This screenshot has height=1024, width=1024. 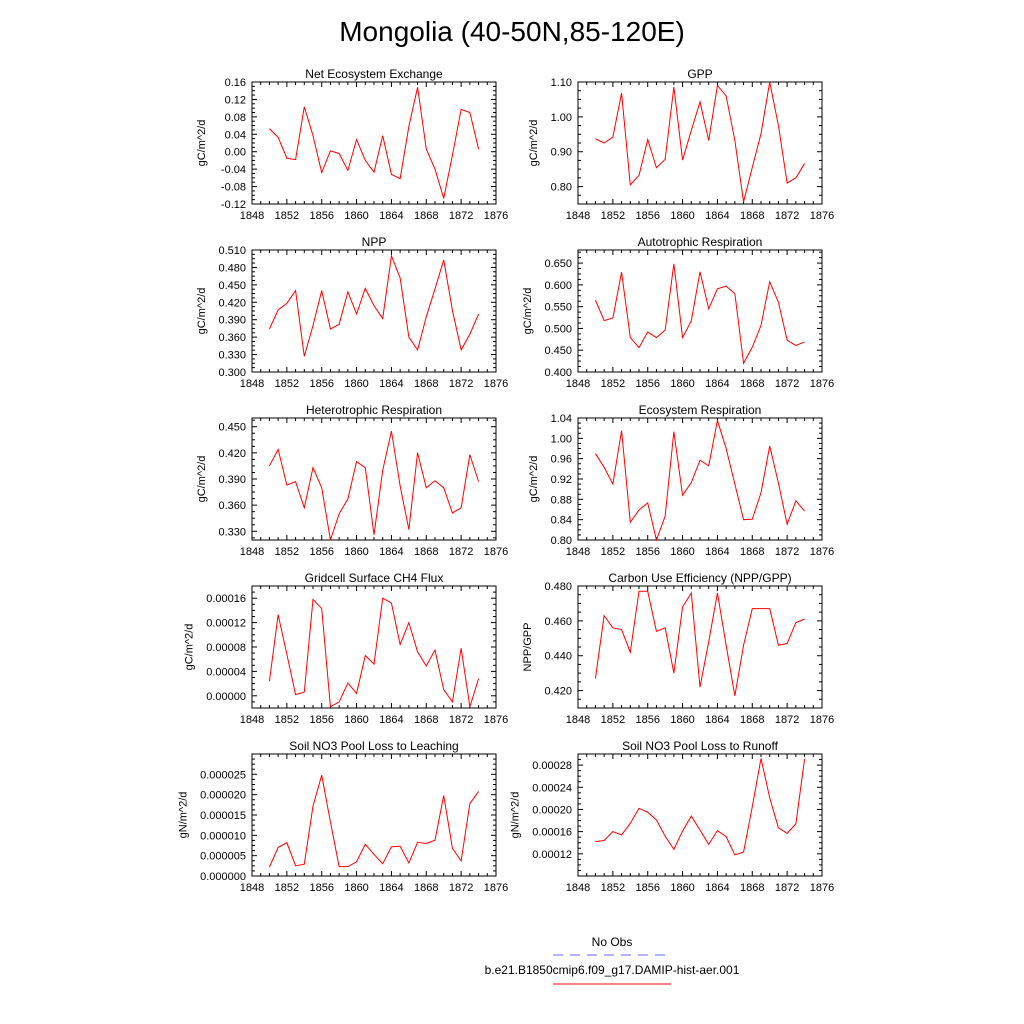 I want to click on soil-no3-pool-loss-to-runoff-xtick-label: 1856, so click(x=647, y=888).